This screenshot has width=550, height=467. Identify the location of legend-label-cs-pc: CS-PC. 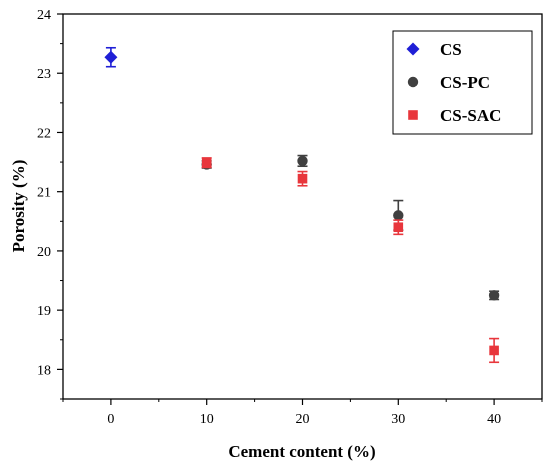
(465, 82).